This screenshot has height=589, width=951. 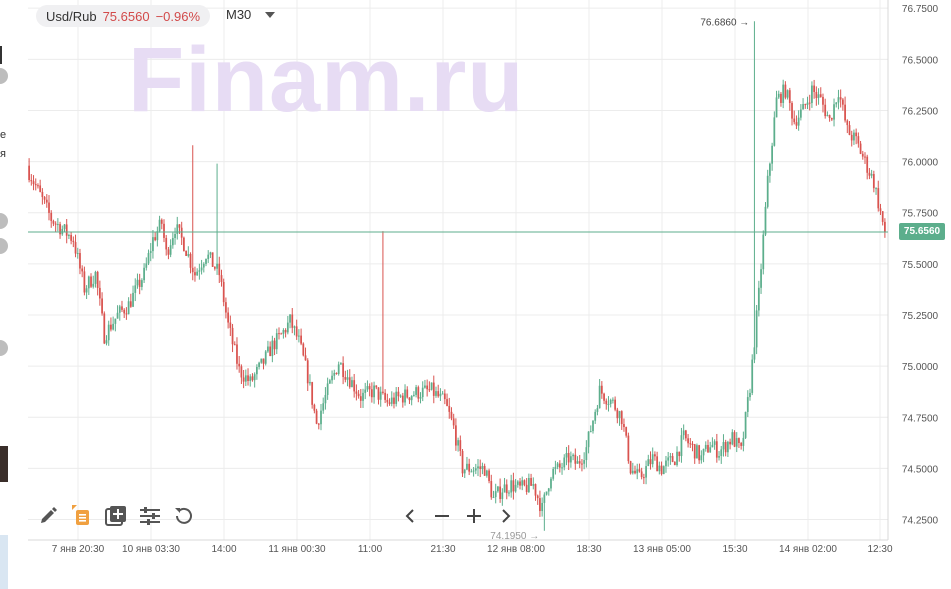 I want to click on timeframe-dropdown: M30, so click(x=251, y=14).